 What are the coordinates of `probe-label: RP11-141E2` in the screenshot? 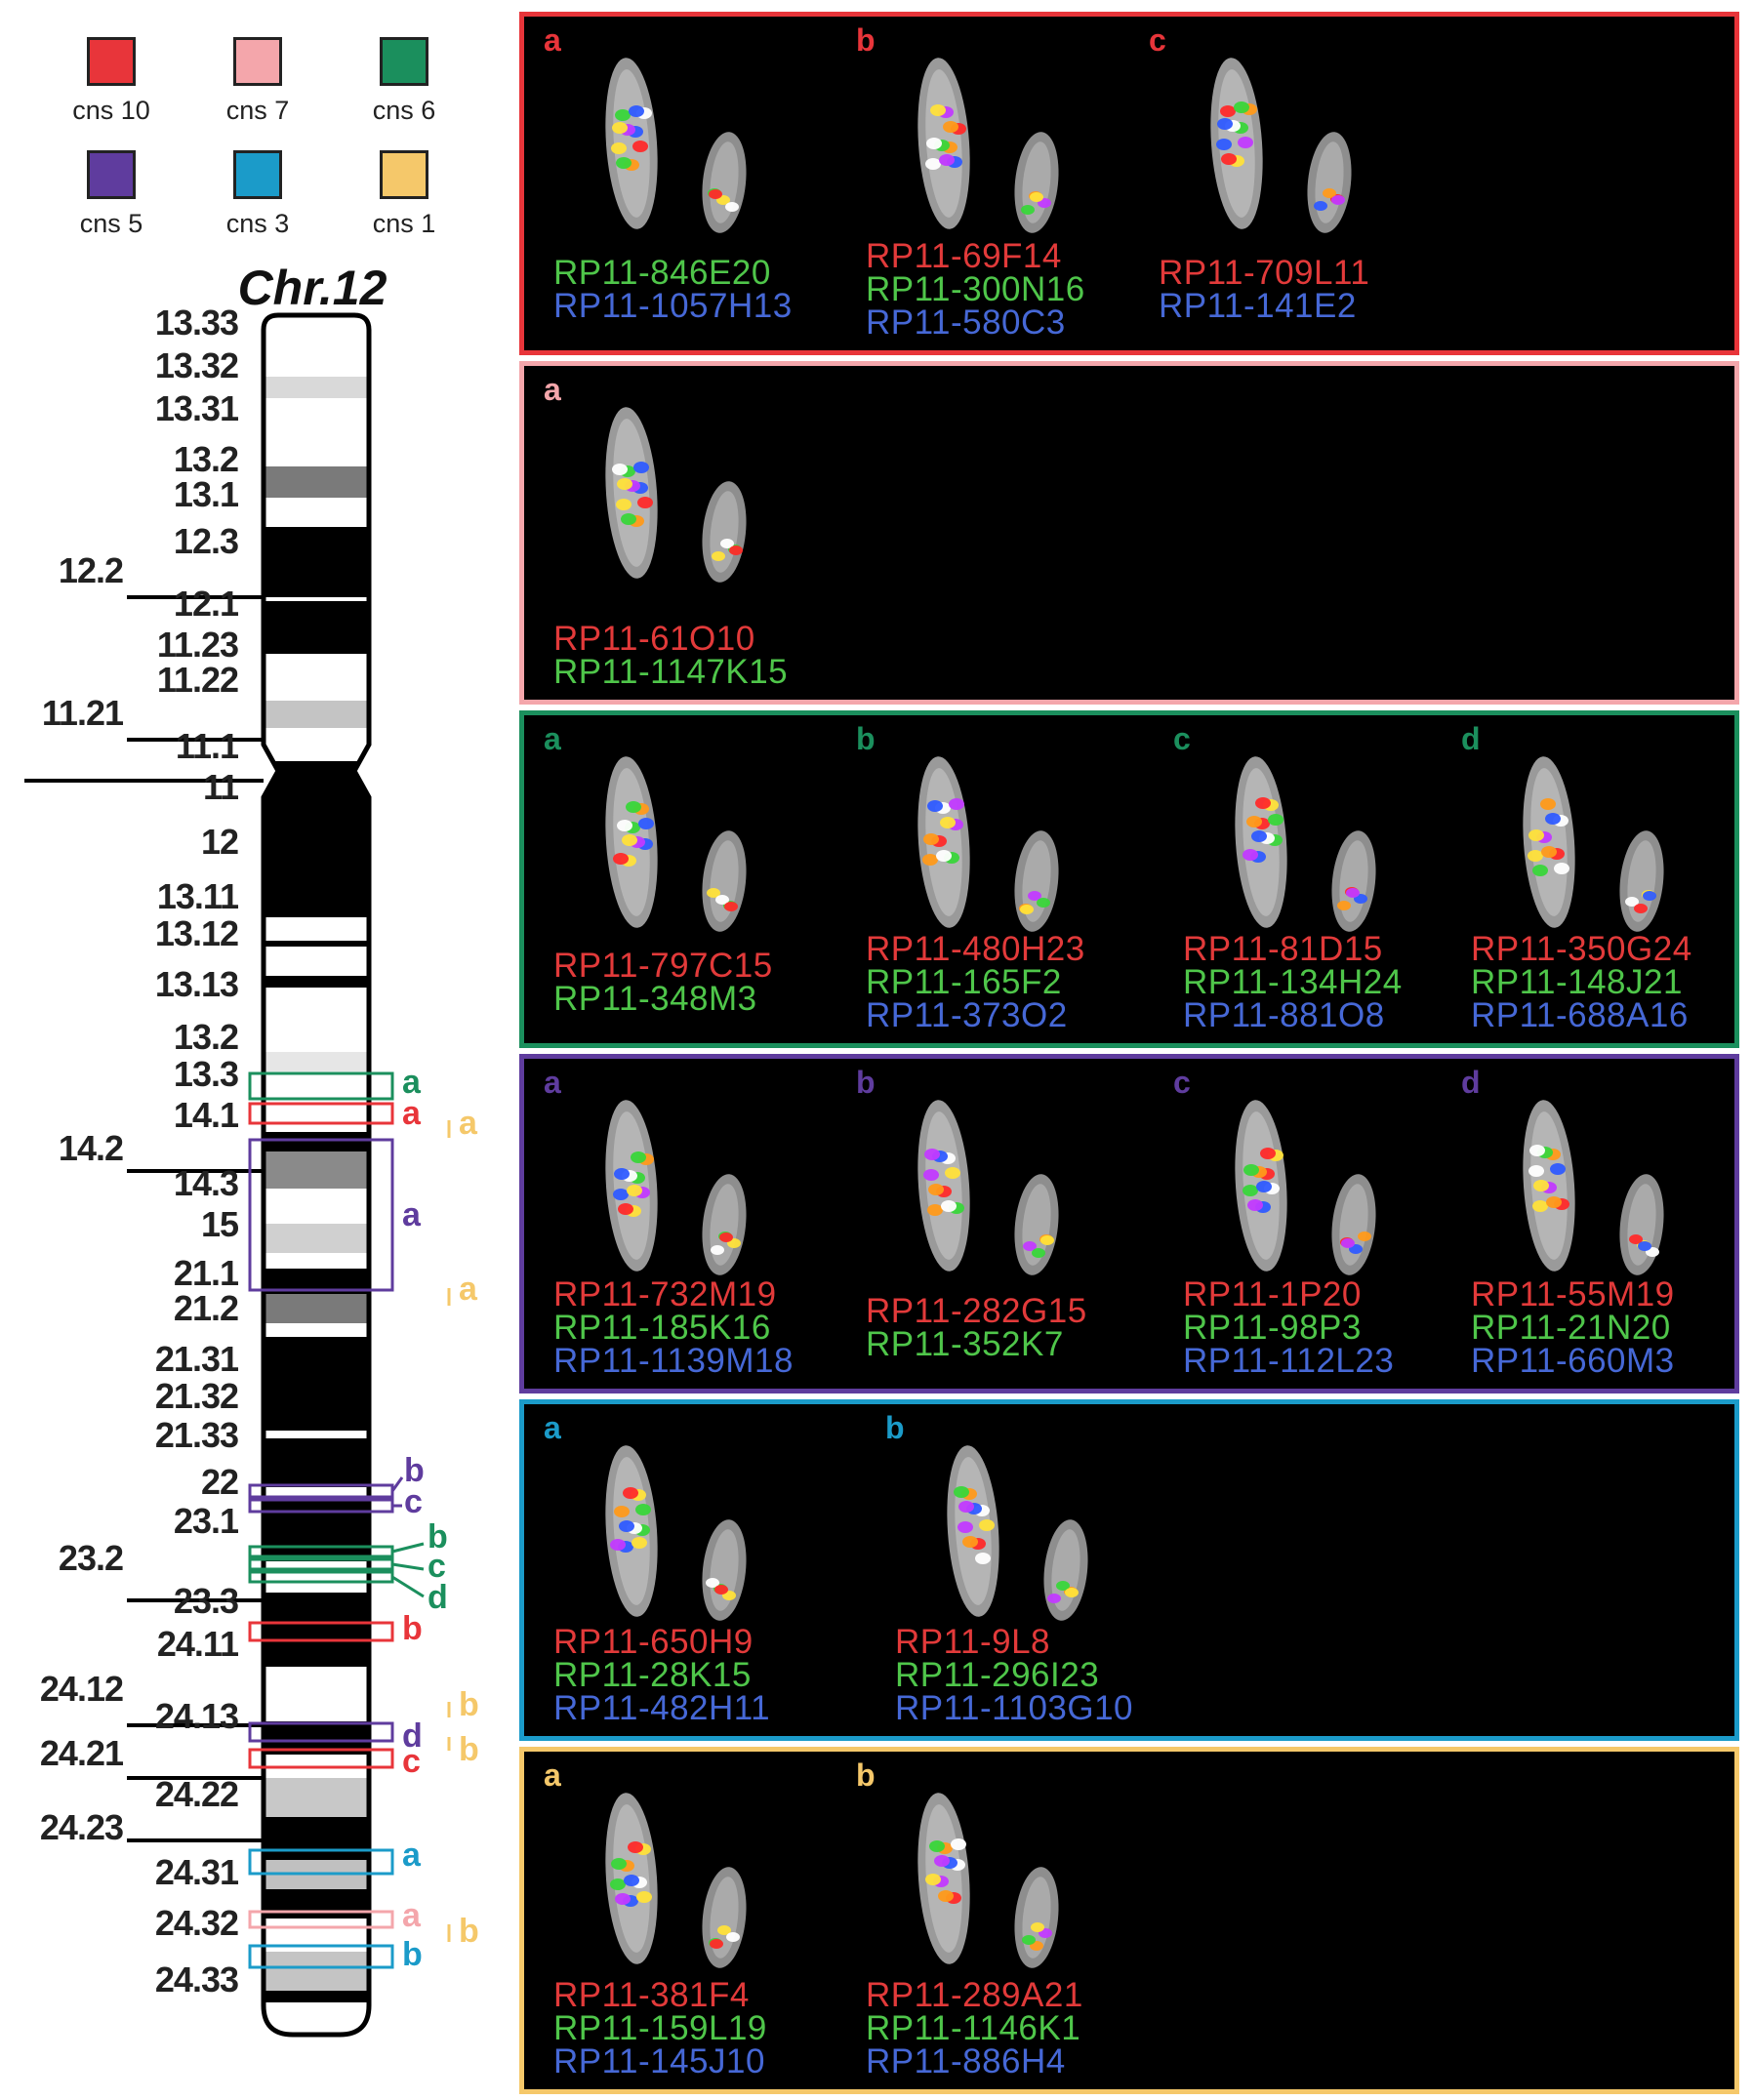 It's located at (1258, 306).